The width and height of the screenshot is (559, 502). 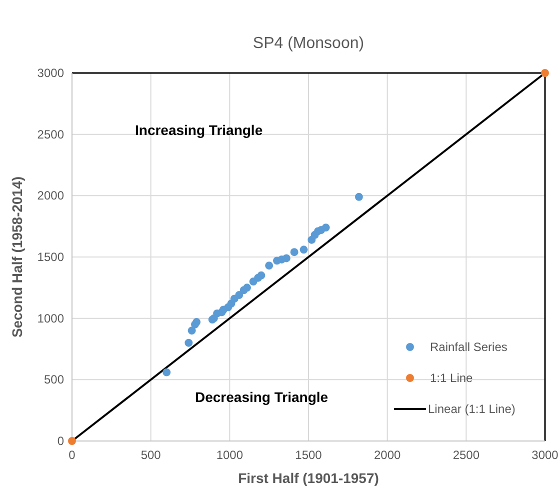 I want to click on y-tick-label: 1000, so click(x=50, y=318).